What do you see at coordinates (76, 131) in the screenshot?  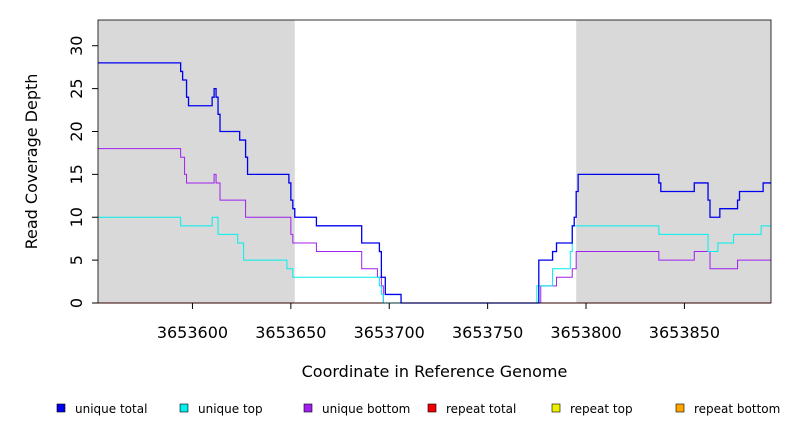 I see `y-tick-label: 20` at bounding box center [76, 131].